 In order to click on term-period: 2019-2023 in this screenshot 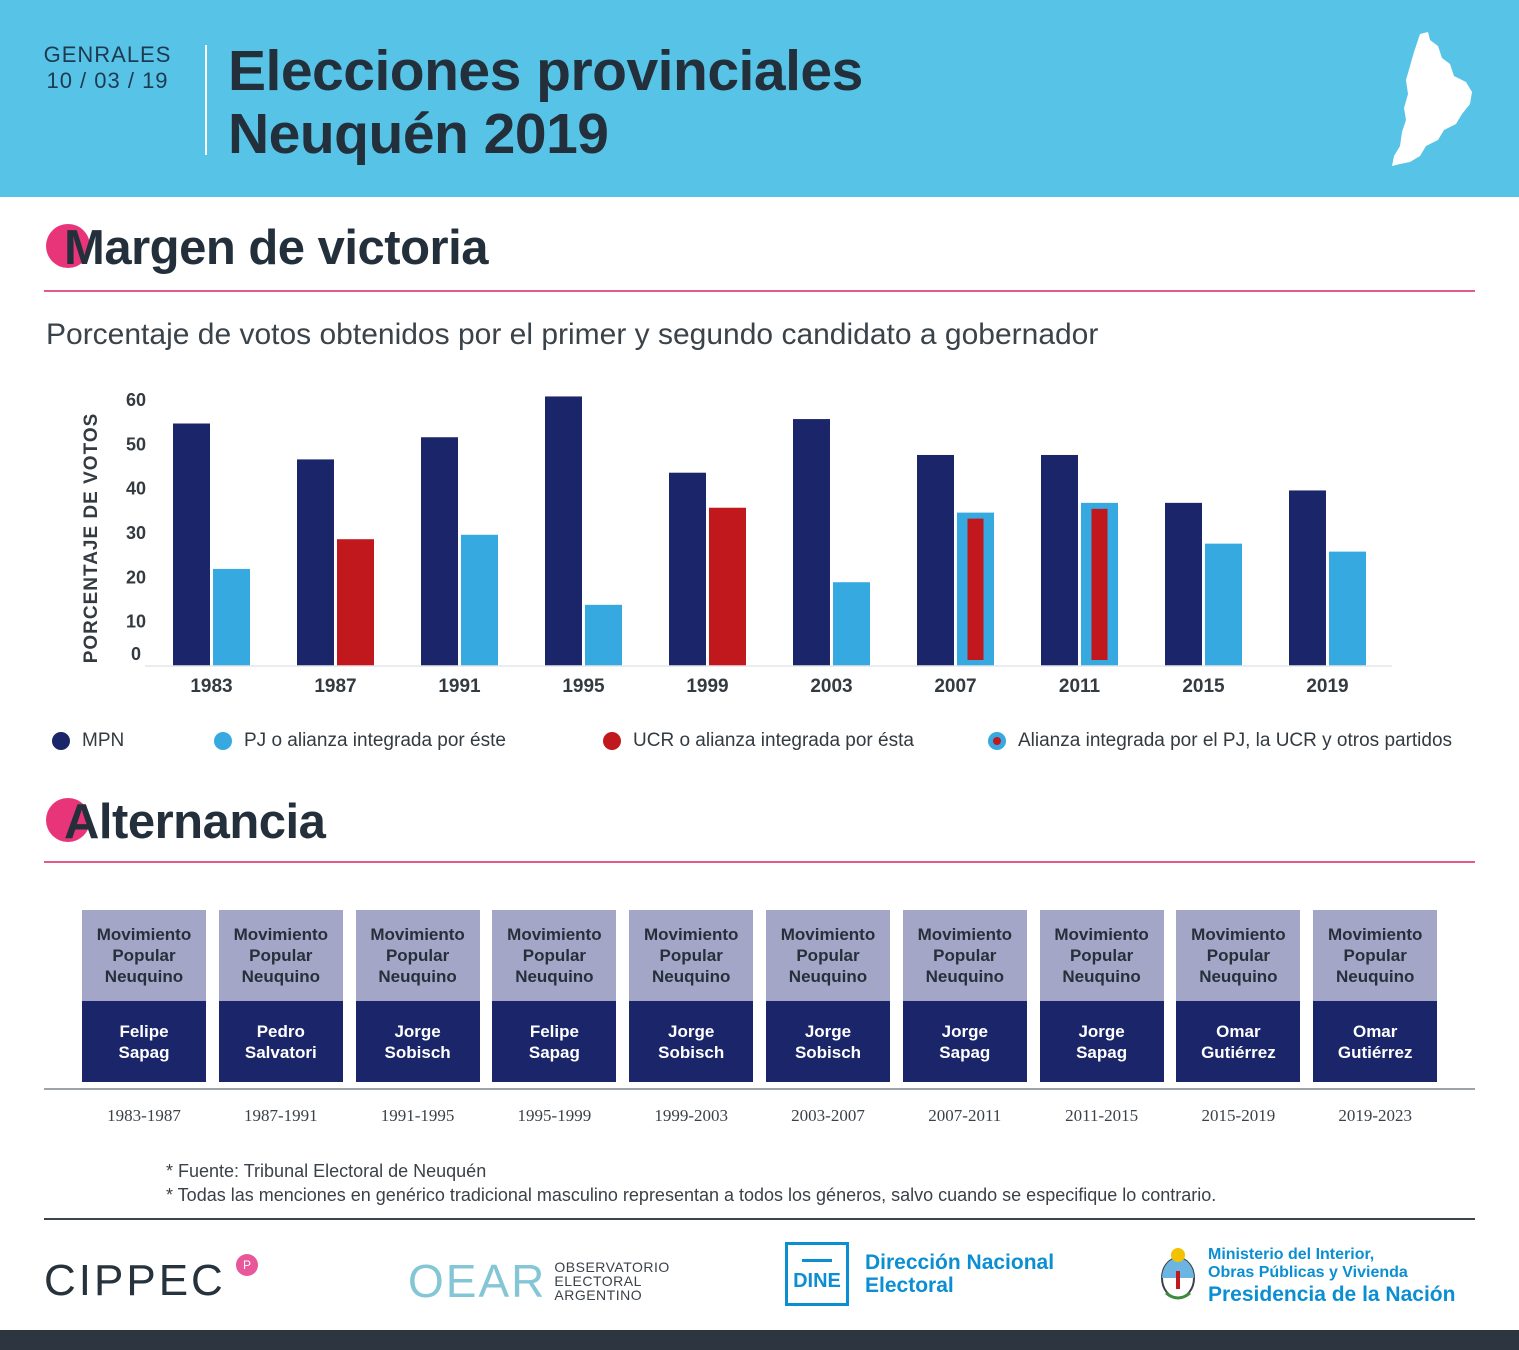, I will do `click(1375, 1115)`.